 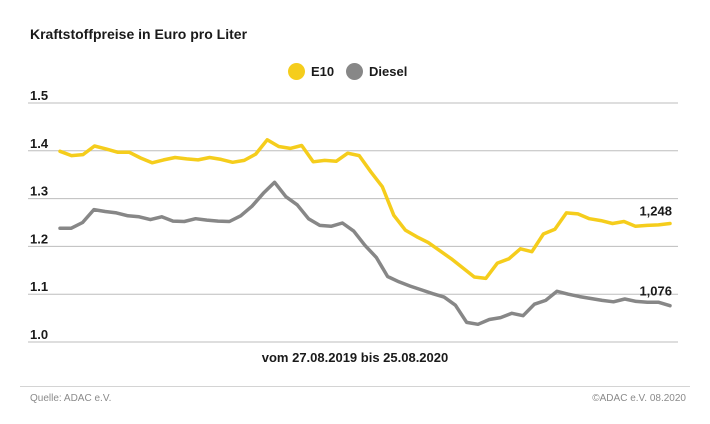 What do you see at coordinates (355, 386) in the screenshot?
I see `footer-divider` at bounding box center [355, 386].